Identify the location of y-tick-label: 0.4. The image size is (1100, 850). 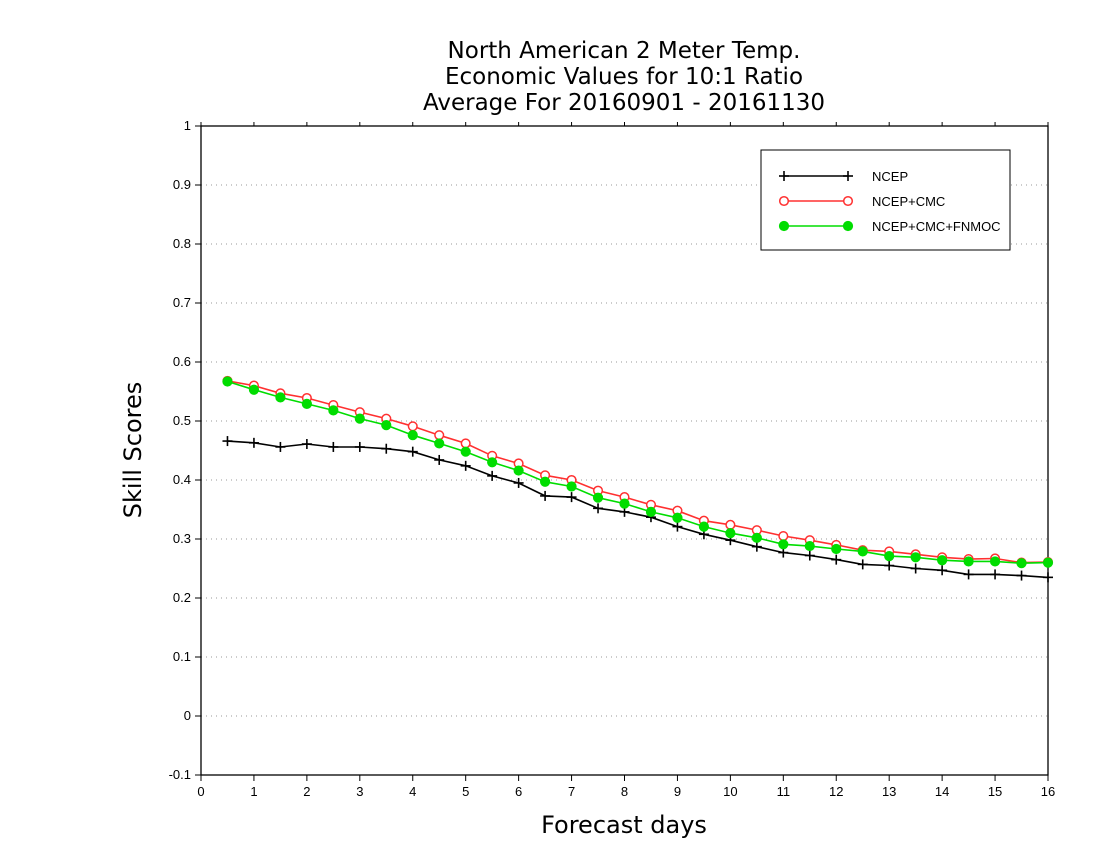
(182, 479).